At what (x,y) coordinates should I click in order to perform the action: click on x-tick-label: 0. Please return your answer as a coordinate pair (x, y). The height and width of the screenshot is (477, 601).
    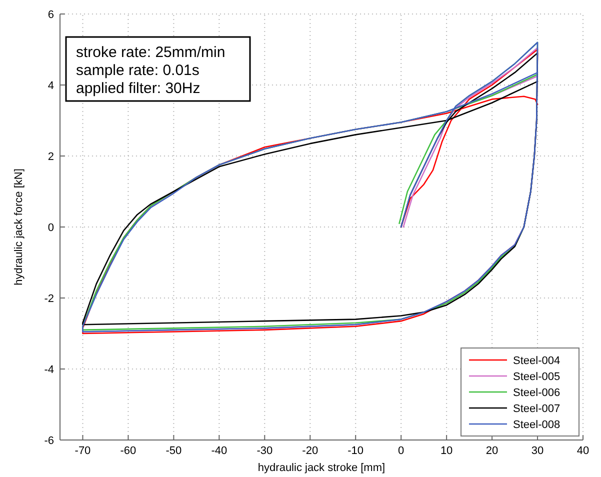
    Looking at the image, I should click on (401, 451).